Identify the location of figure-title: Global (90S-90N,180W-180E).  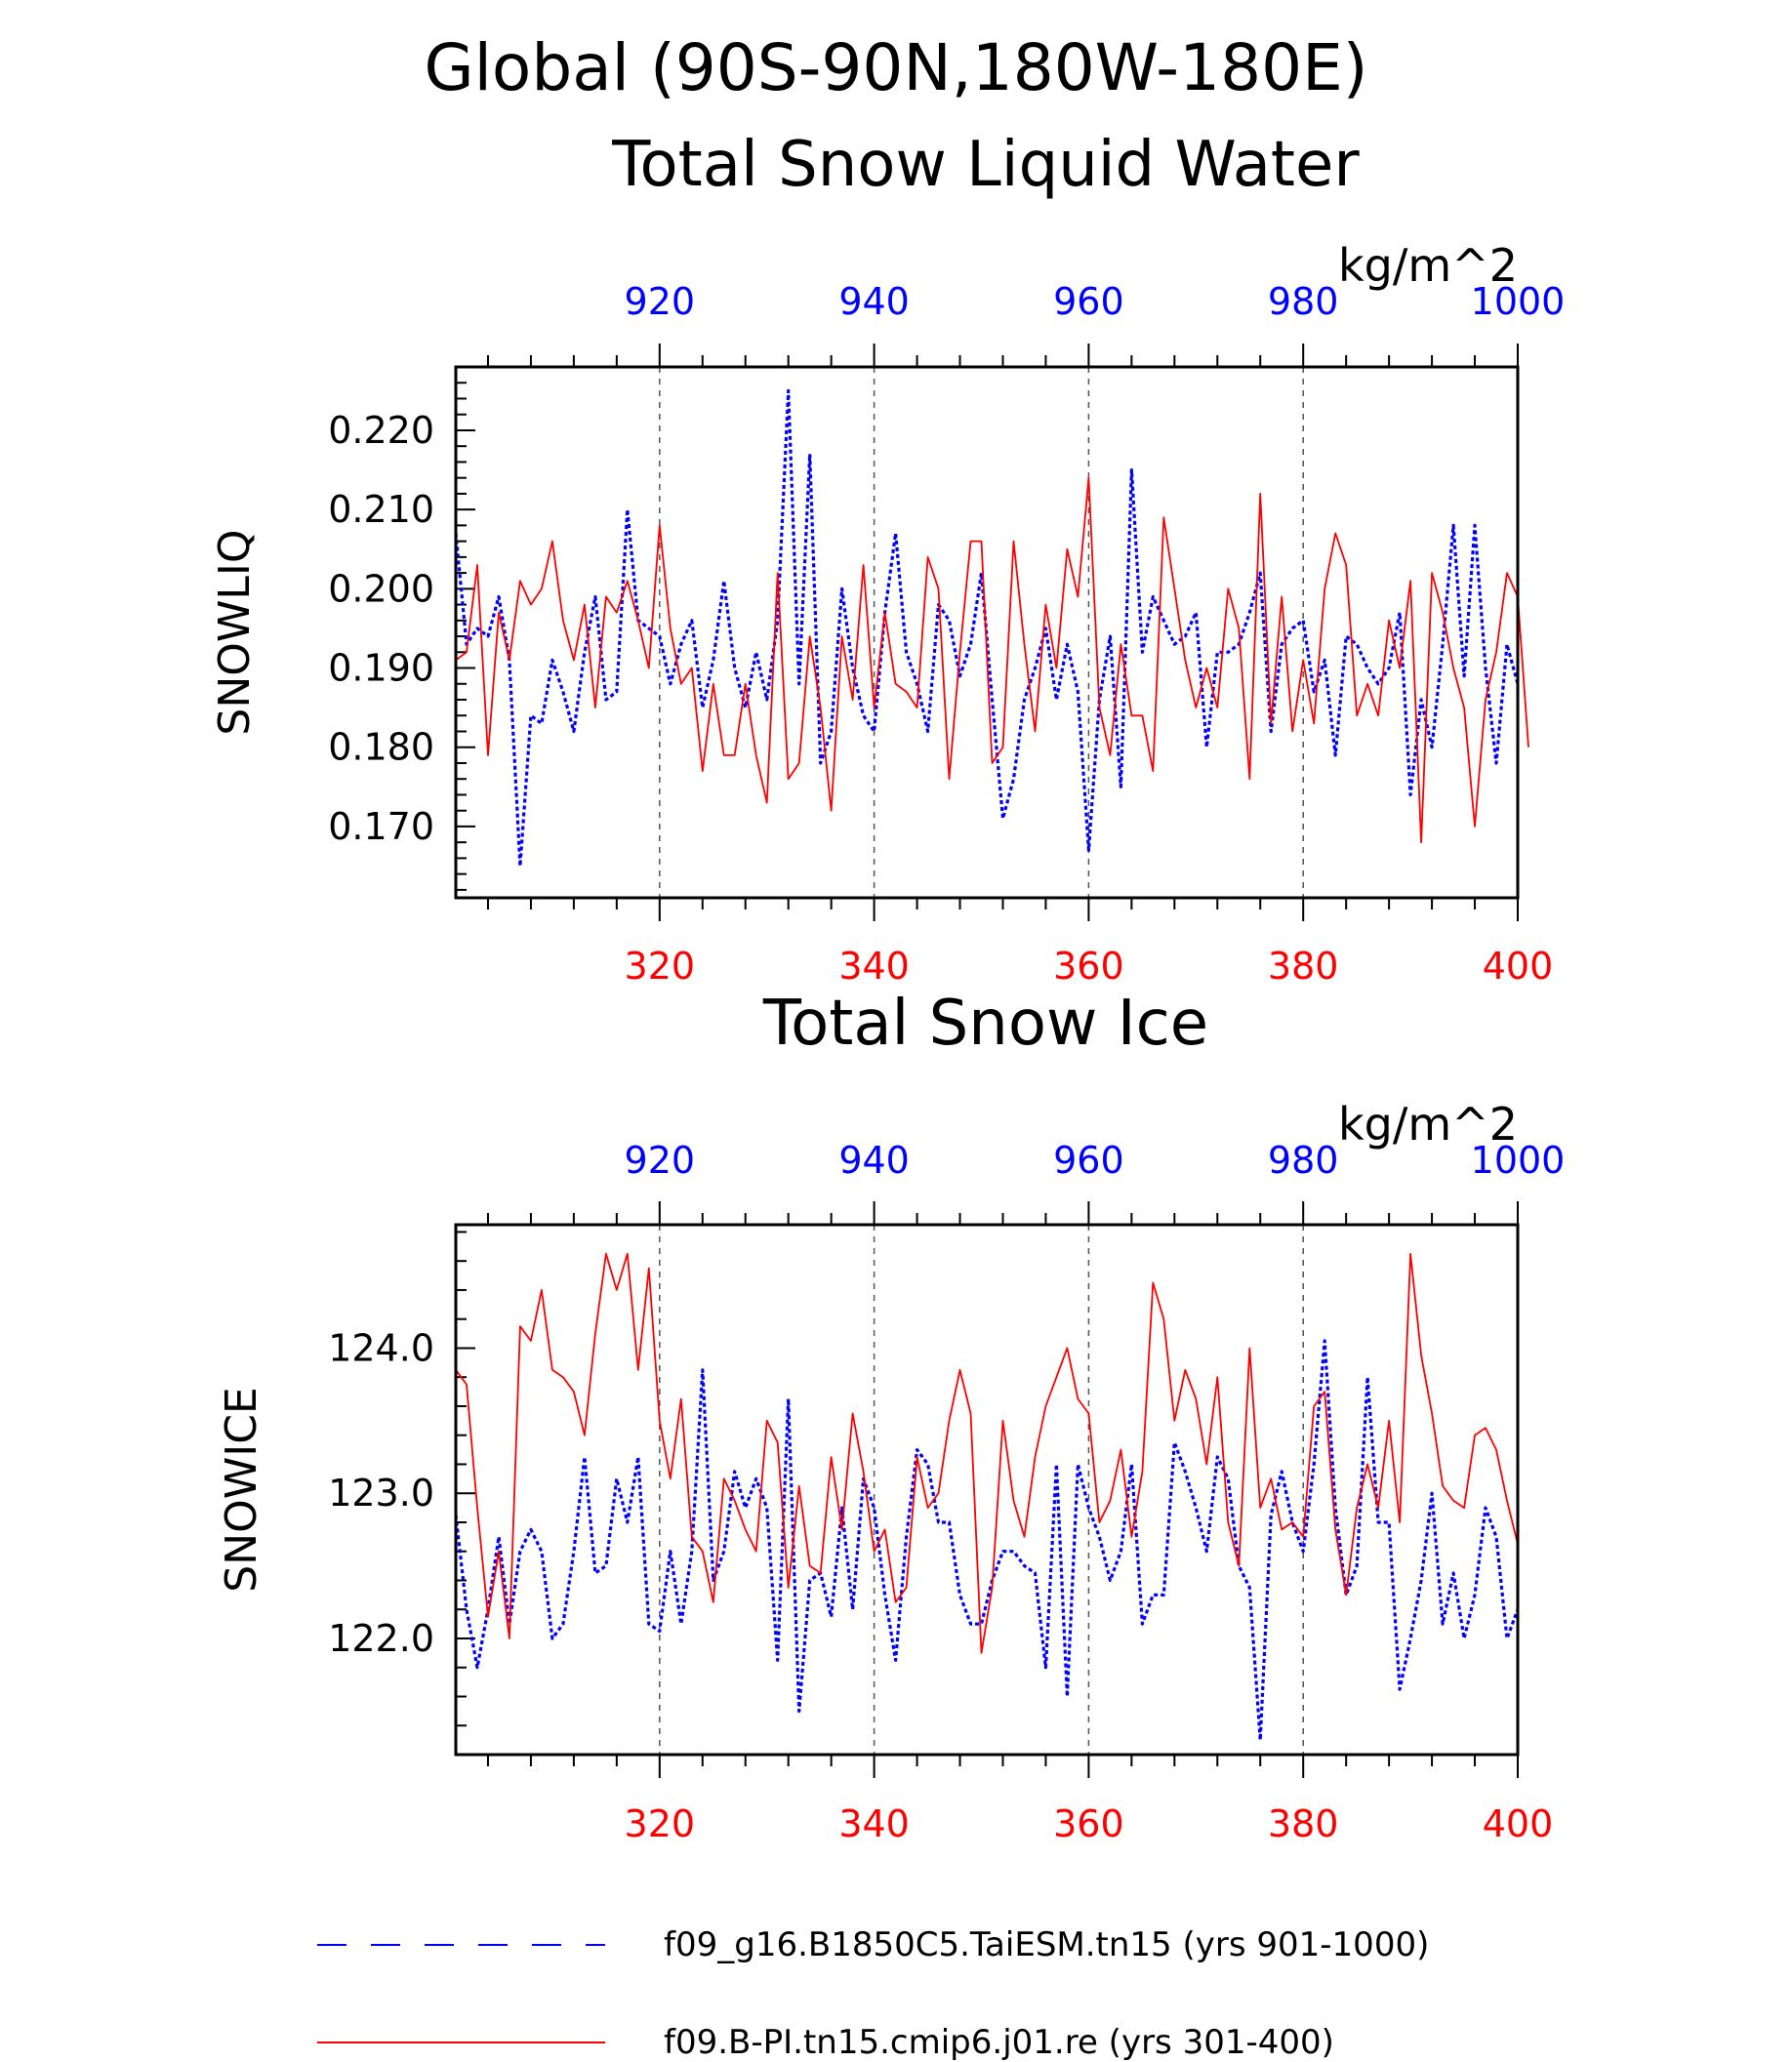
(895, 67).